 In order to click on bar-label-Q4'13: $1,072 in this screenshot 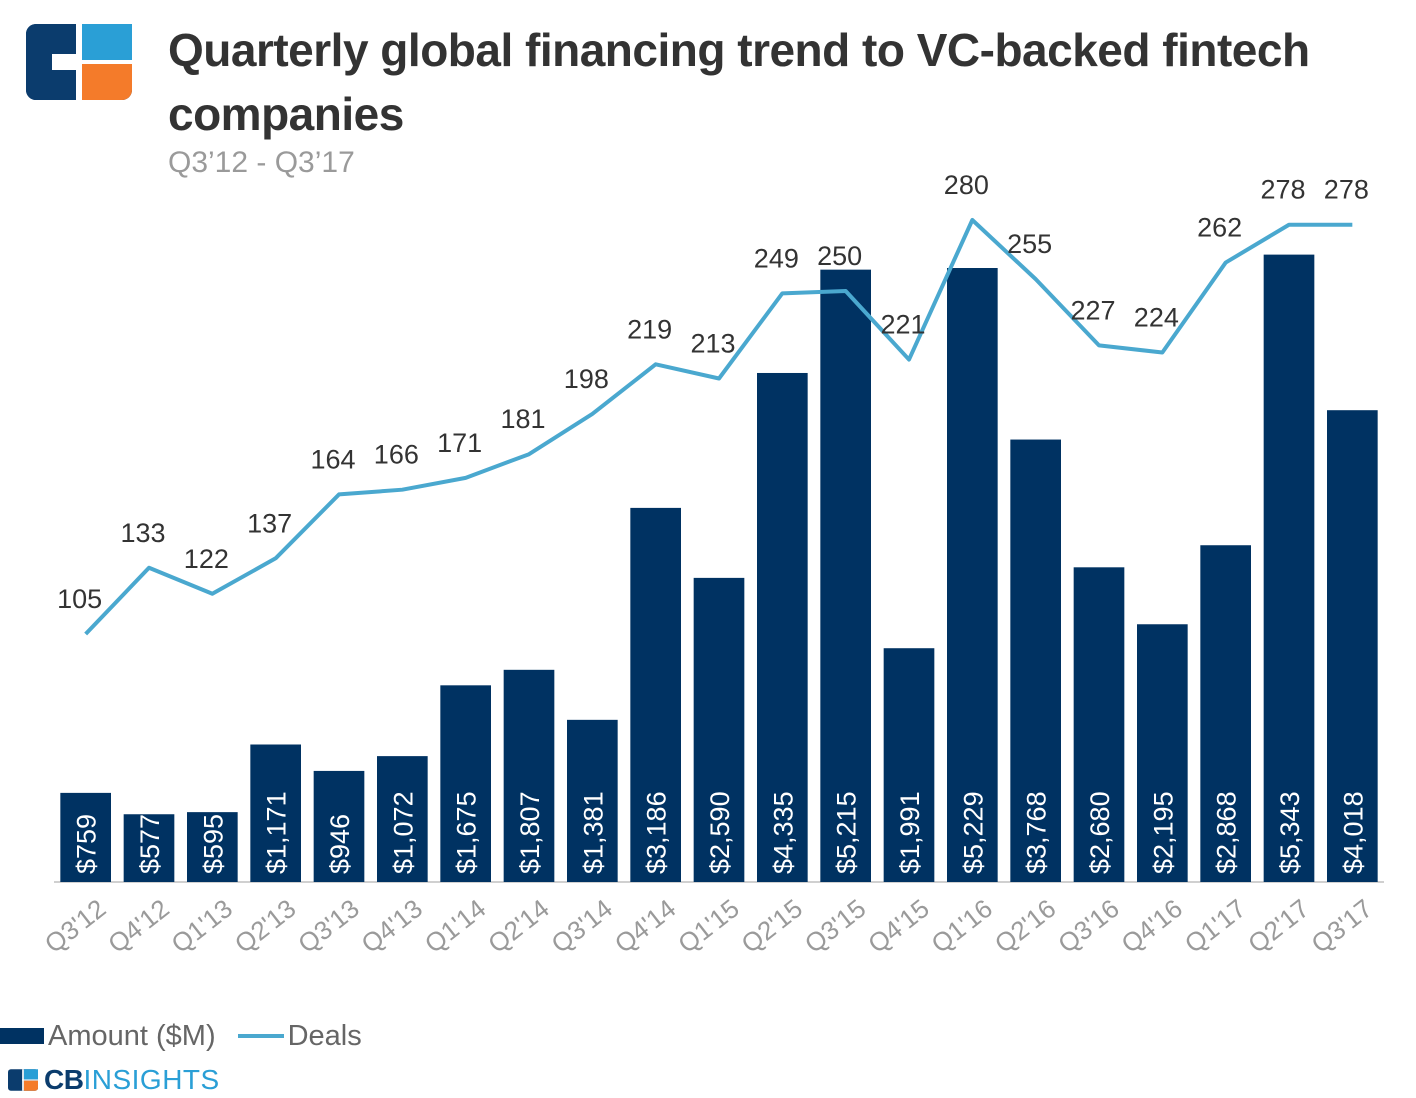, I will do `click(403, 832)`.